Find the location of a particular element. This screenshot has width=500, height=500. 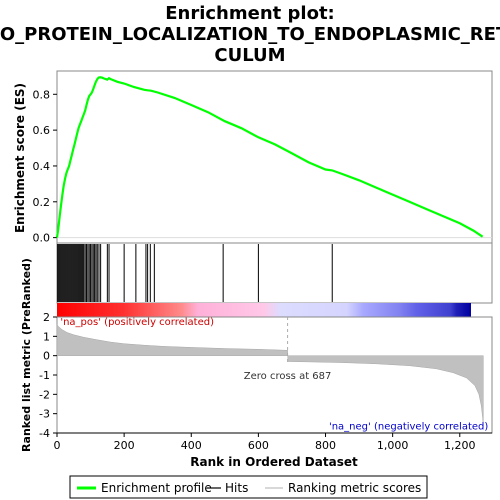

es-y-ticks: 0.0 0.2 0.4 0.6 0.8 is located at coordinates (45, 166).